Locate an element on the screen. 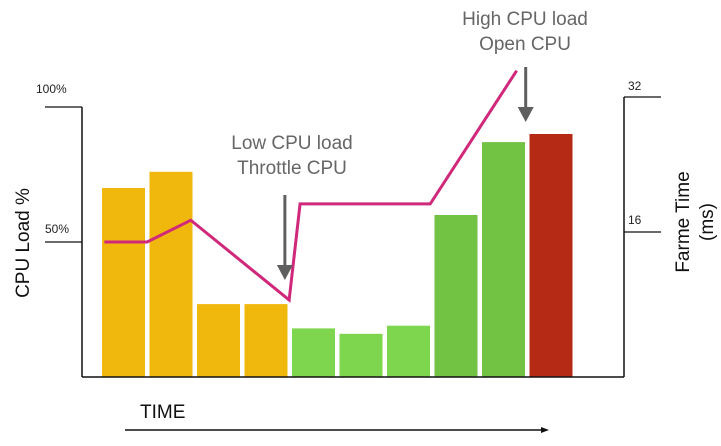 This screenshot has height=446, width=721. annotation-high-line2: Open CPU is located at coordinates (525, 44).